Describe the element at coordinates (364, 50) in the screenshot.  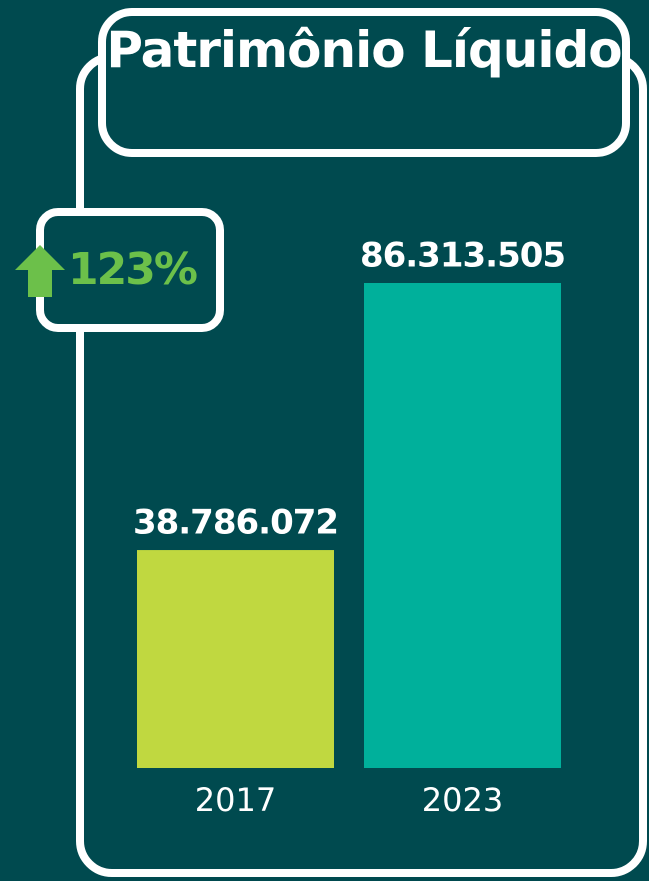
I see `chart-title: Patrimônio Líquido` at that location.